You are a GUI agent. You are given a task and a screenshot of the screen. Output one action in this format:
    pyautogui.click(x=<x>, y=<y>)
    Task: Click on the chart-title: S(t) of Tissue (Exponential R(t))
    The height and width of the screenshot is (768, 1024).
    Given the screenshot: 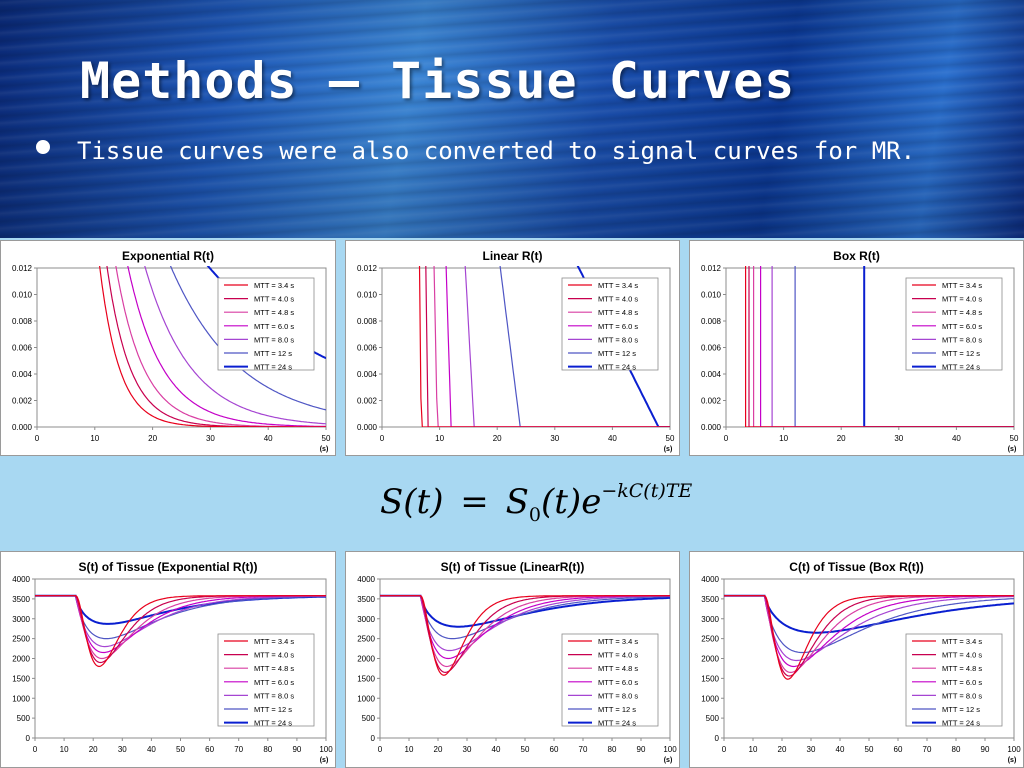 What is the action you would take?
    pyautogui.click(x=167, y=567)
    